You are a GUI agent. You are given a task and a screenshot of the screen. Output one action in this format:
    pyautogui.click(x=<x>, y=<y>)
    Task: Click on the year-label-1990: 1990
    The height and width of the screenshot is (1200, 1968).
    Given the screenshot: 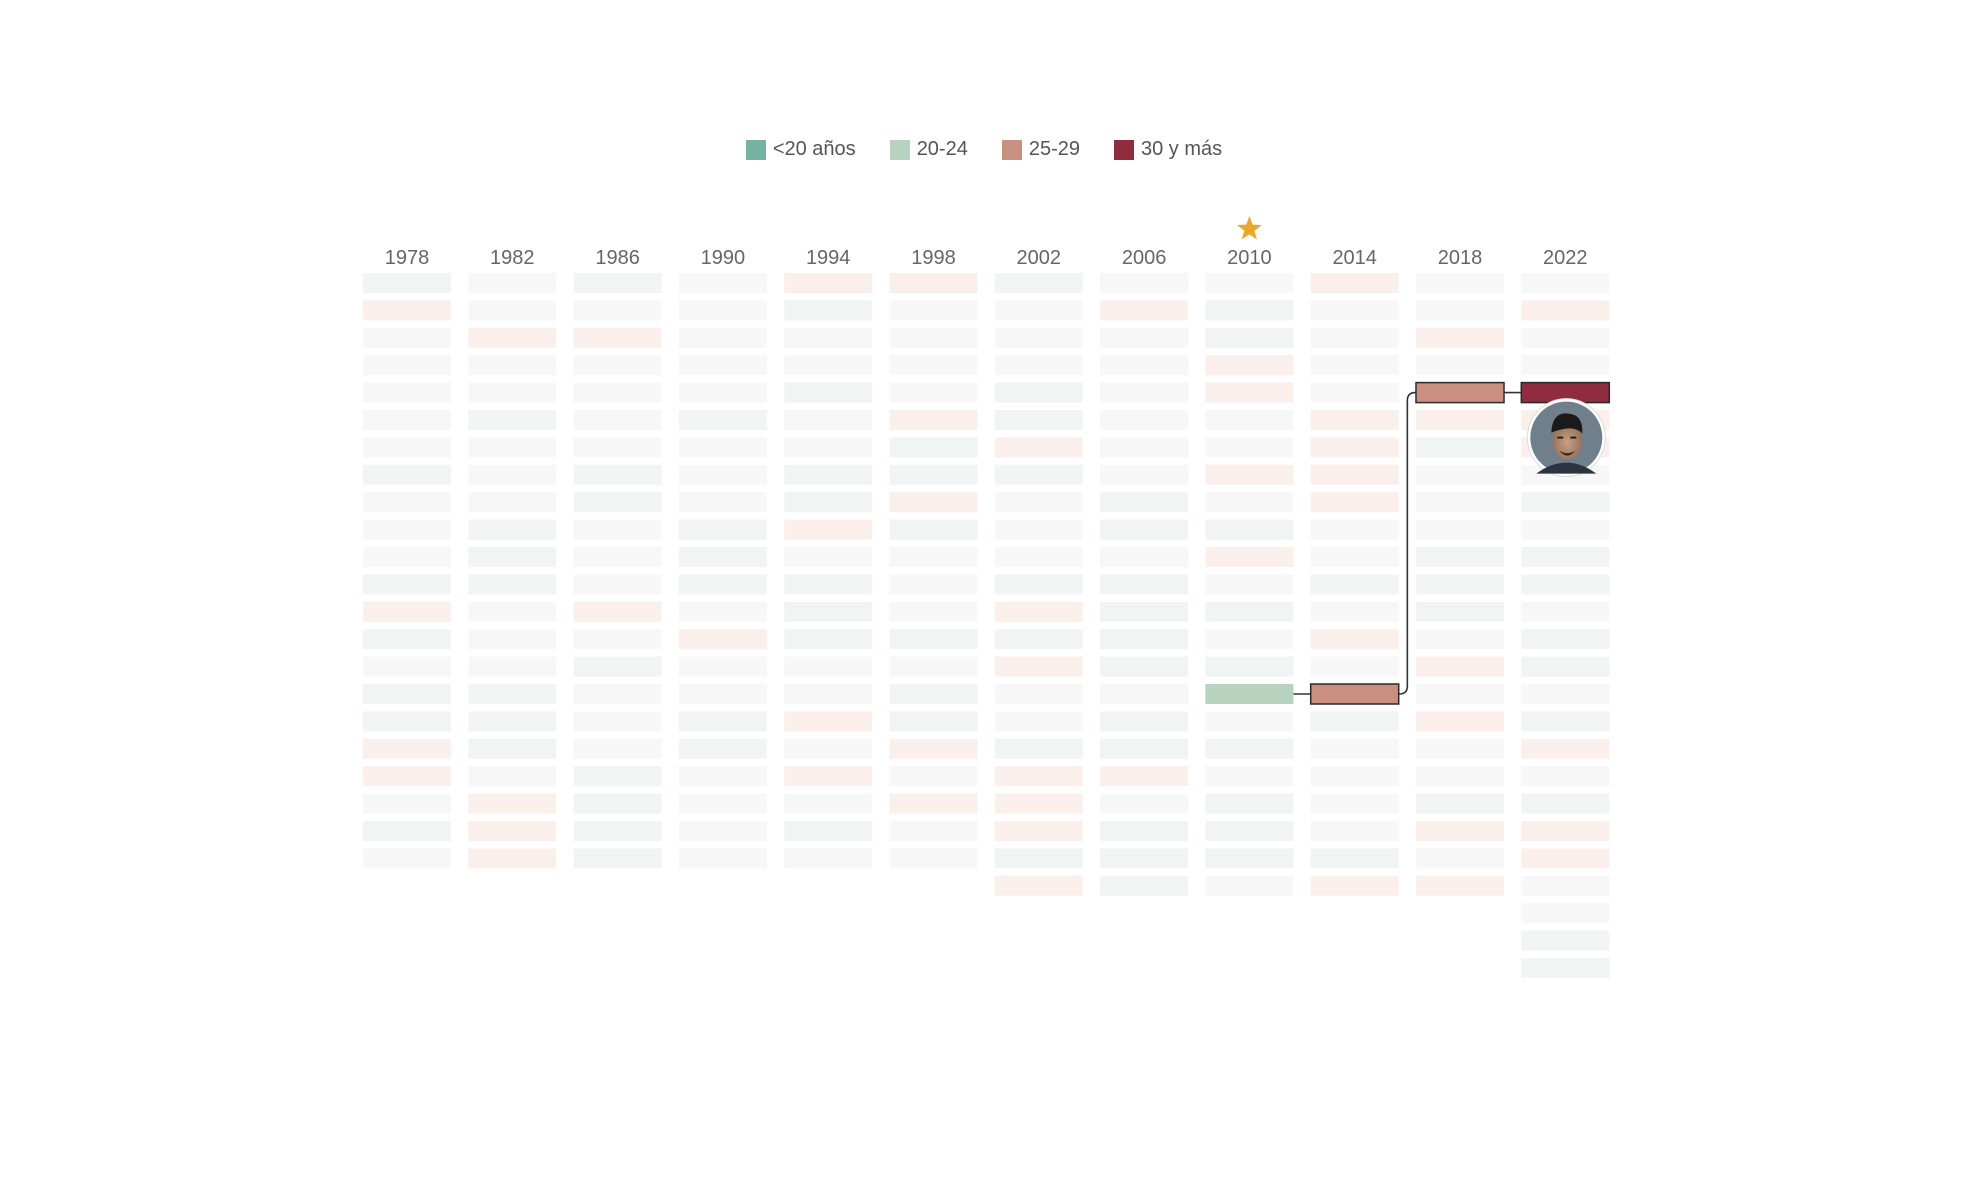 What is the action you would take?
    pyautogui.click(x=723, y=258)
    